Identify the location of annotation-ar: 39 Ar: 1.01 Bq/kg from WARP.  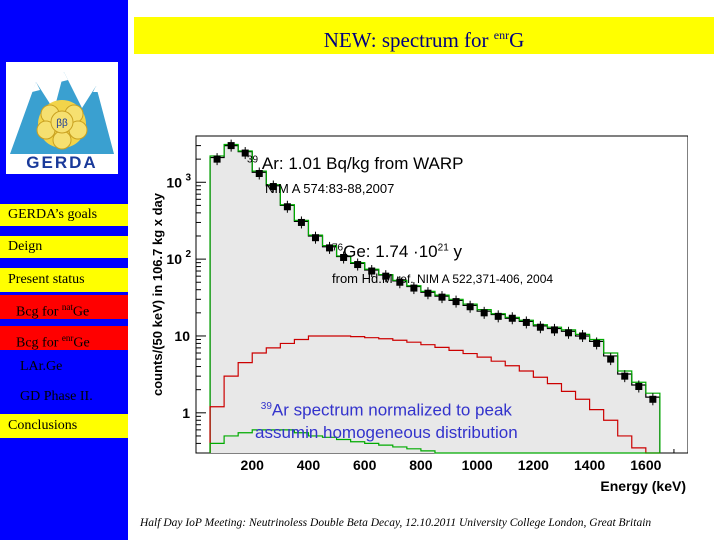
(355, 164).